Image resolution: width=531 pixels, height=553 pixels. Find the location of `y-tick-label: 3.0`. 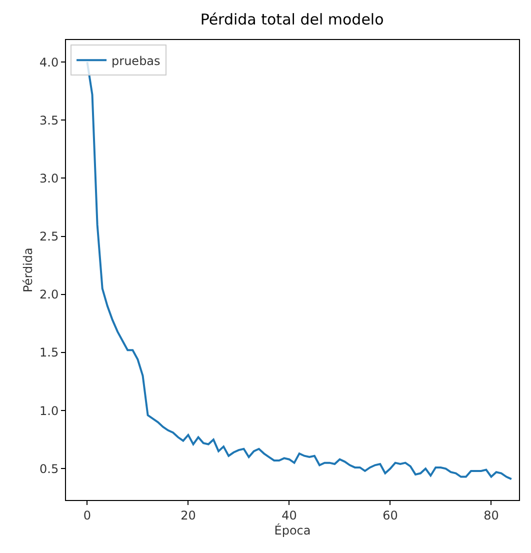

y-tick-label: 3.0 is located at coordinates (49, 178).